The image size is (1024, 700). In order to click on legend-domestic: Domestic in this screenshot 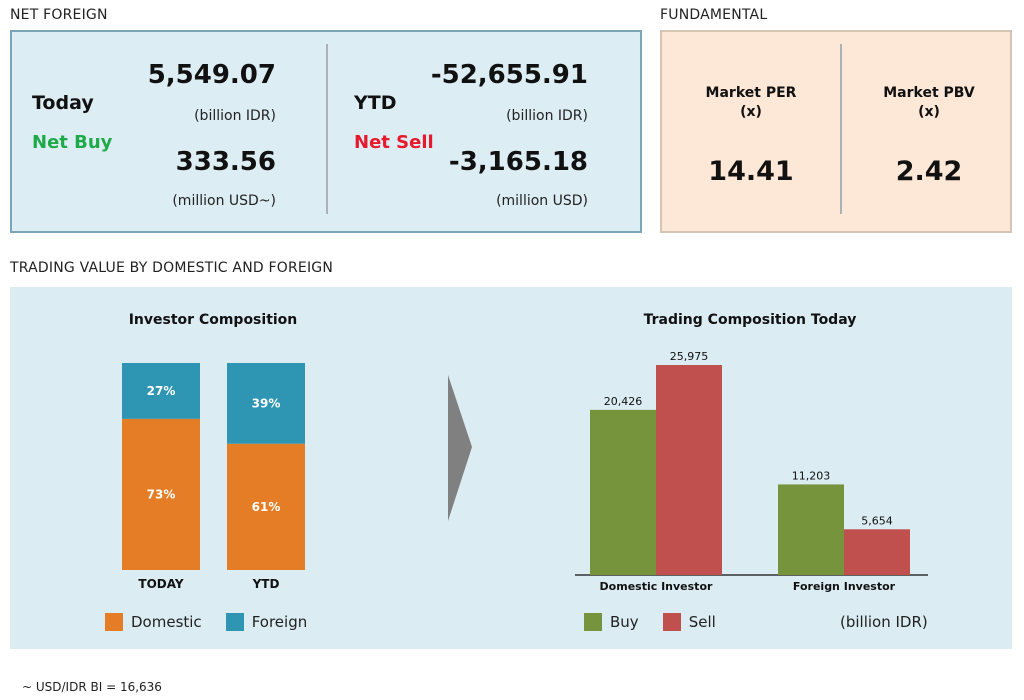, I will do `click(153, 622)`.